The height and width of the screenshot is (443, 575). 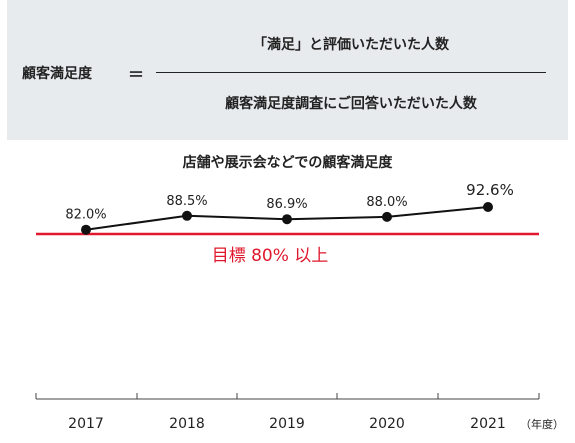 I want to click on data-label: 88.5%, so click(x=186, y=201).